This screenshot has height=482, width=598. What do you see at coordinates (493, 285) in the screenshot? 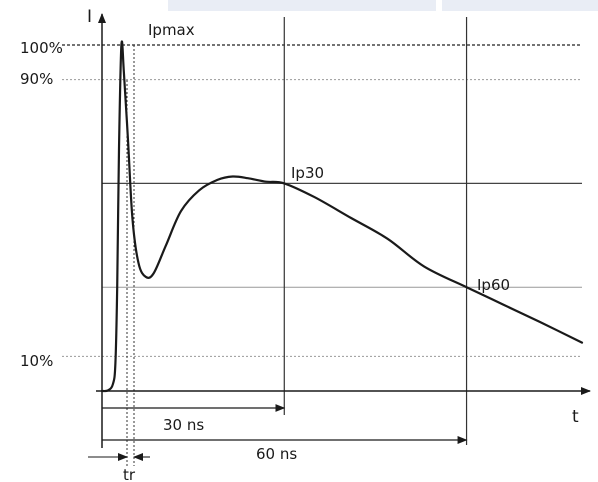
I see `ip60-label: Ip60` at bounding box center [493, 285].